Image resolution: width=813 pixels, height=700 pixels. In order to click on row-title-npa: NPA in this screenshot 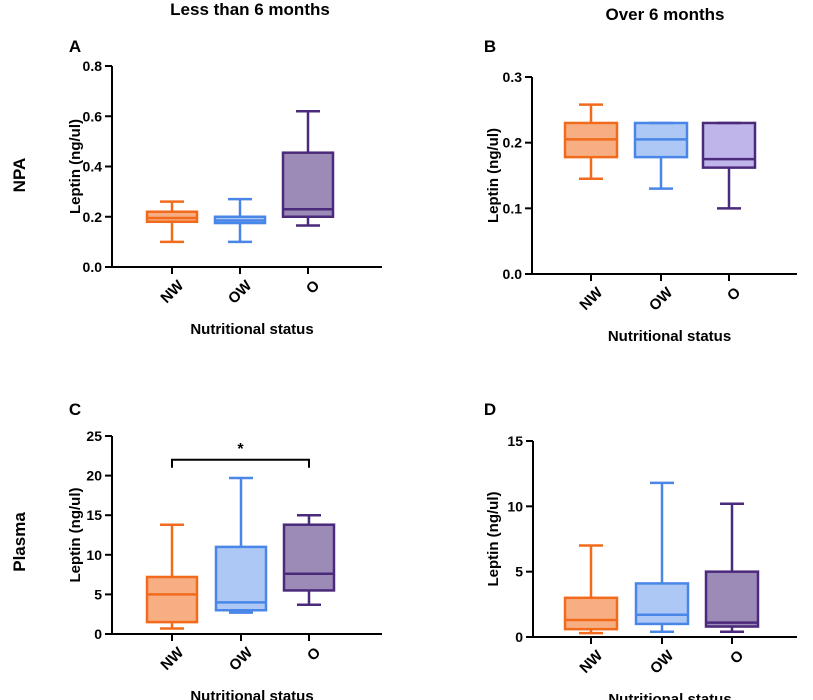, I will do `click(19, 175)`.